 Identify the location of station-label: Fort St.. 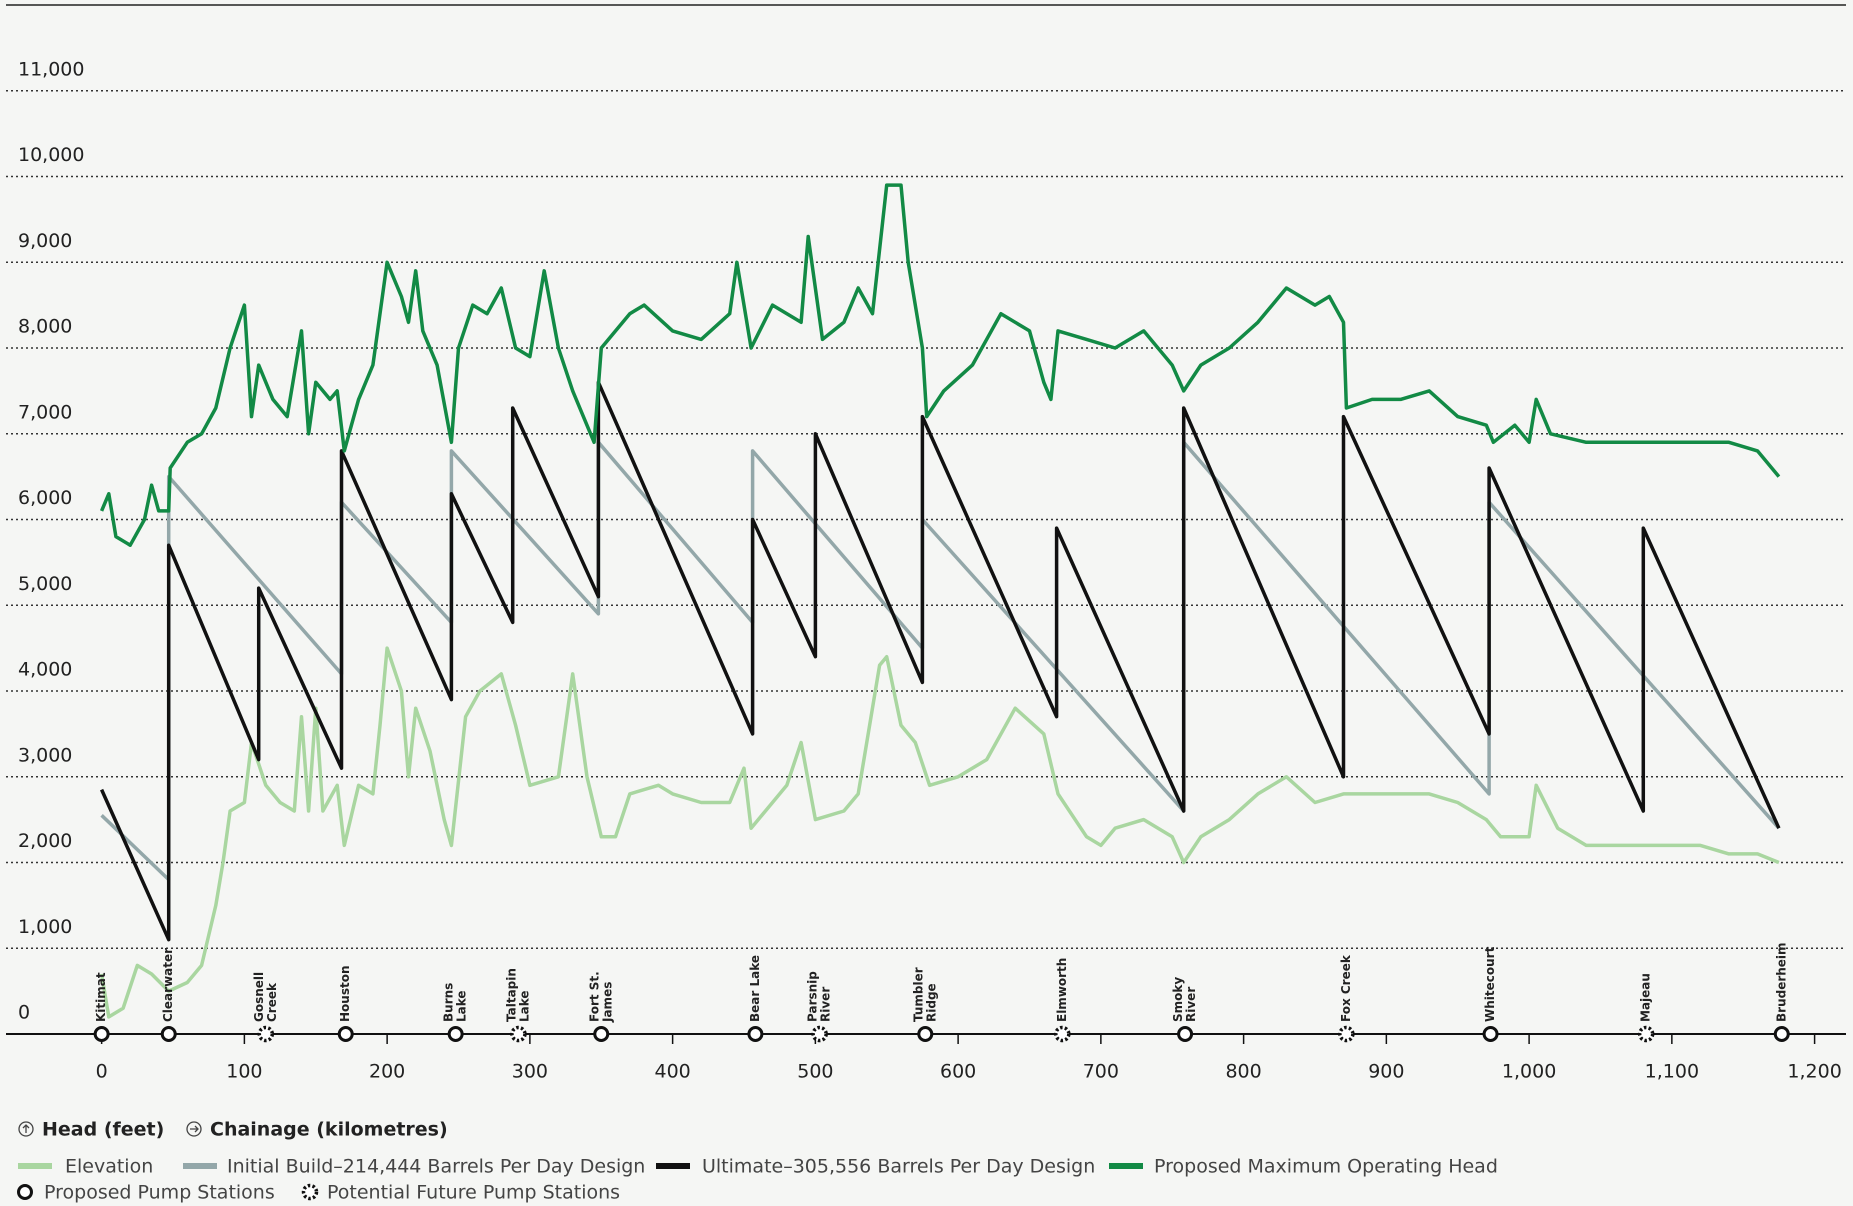
(594, 996).